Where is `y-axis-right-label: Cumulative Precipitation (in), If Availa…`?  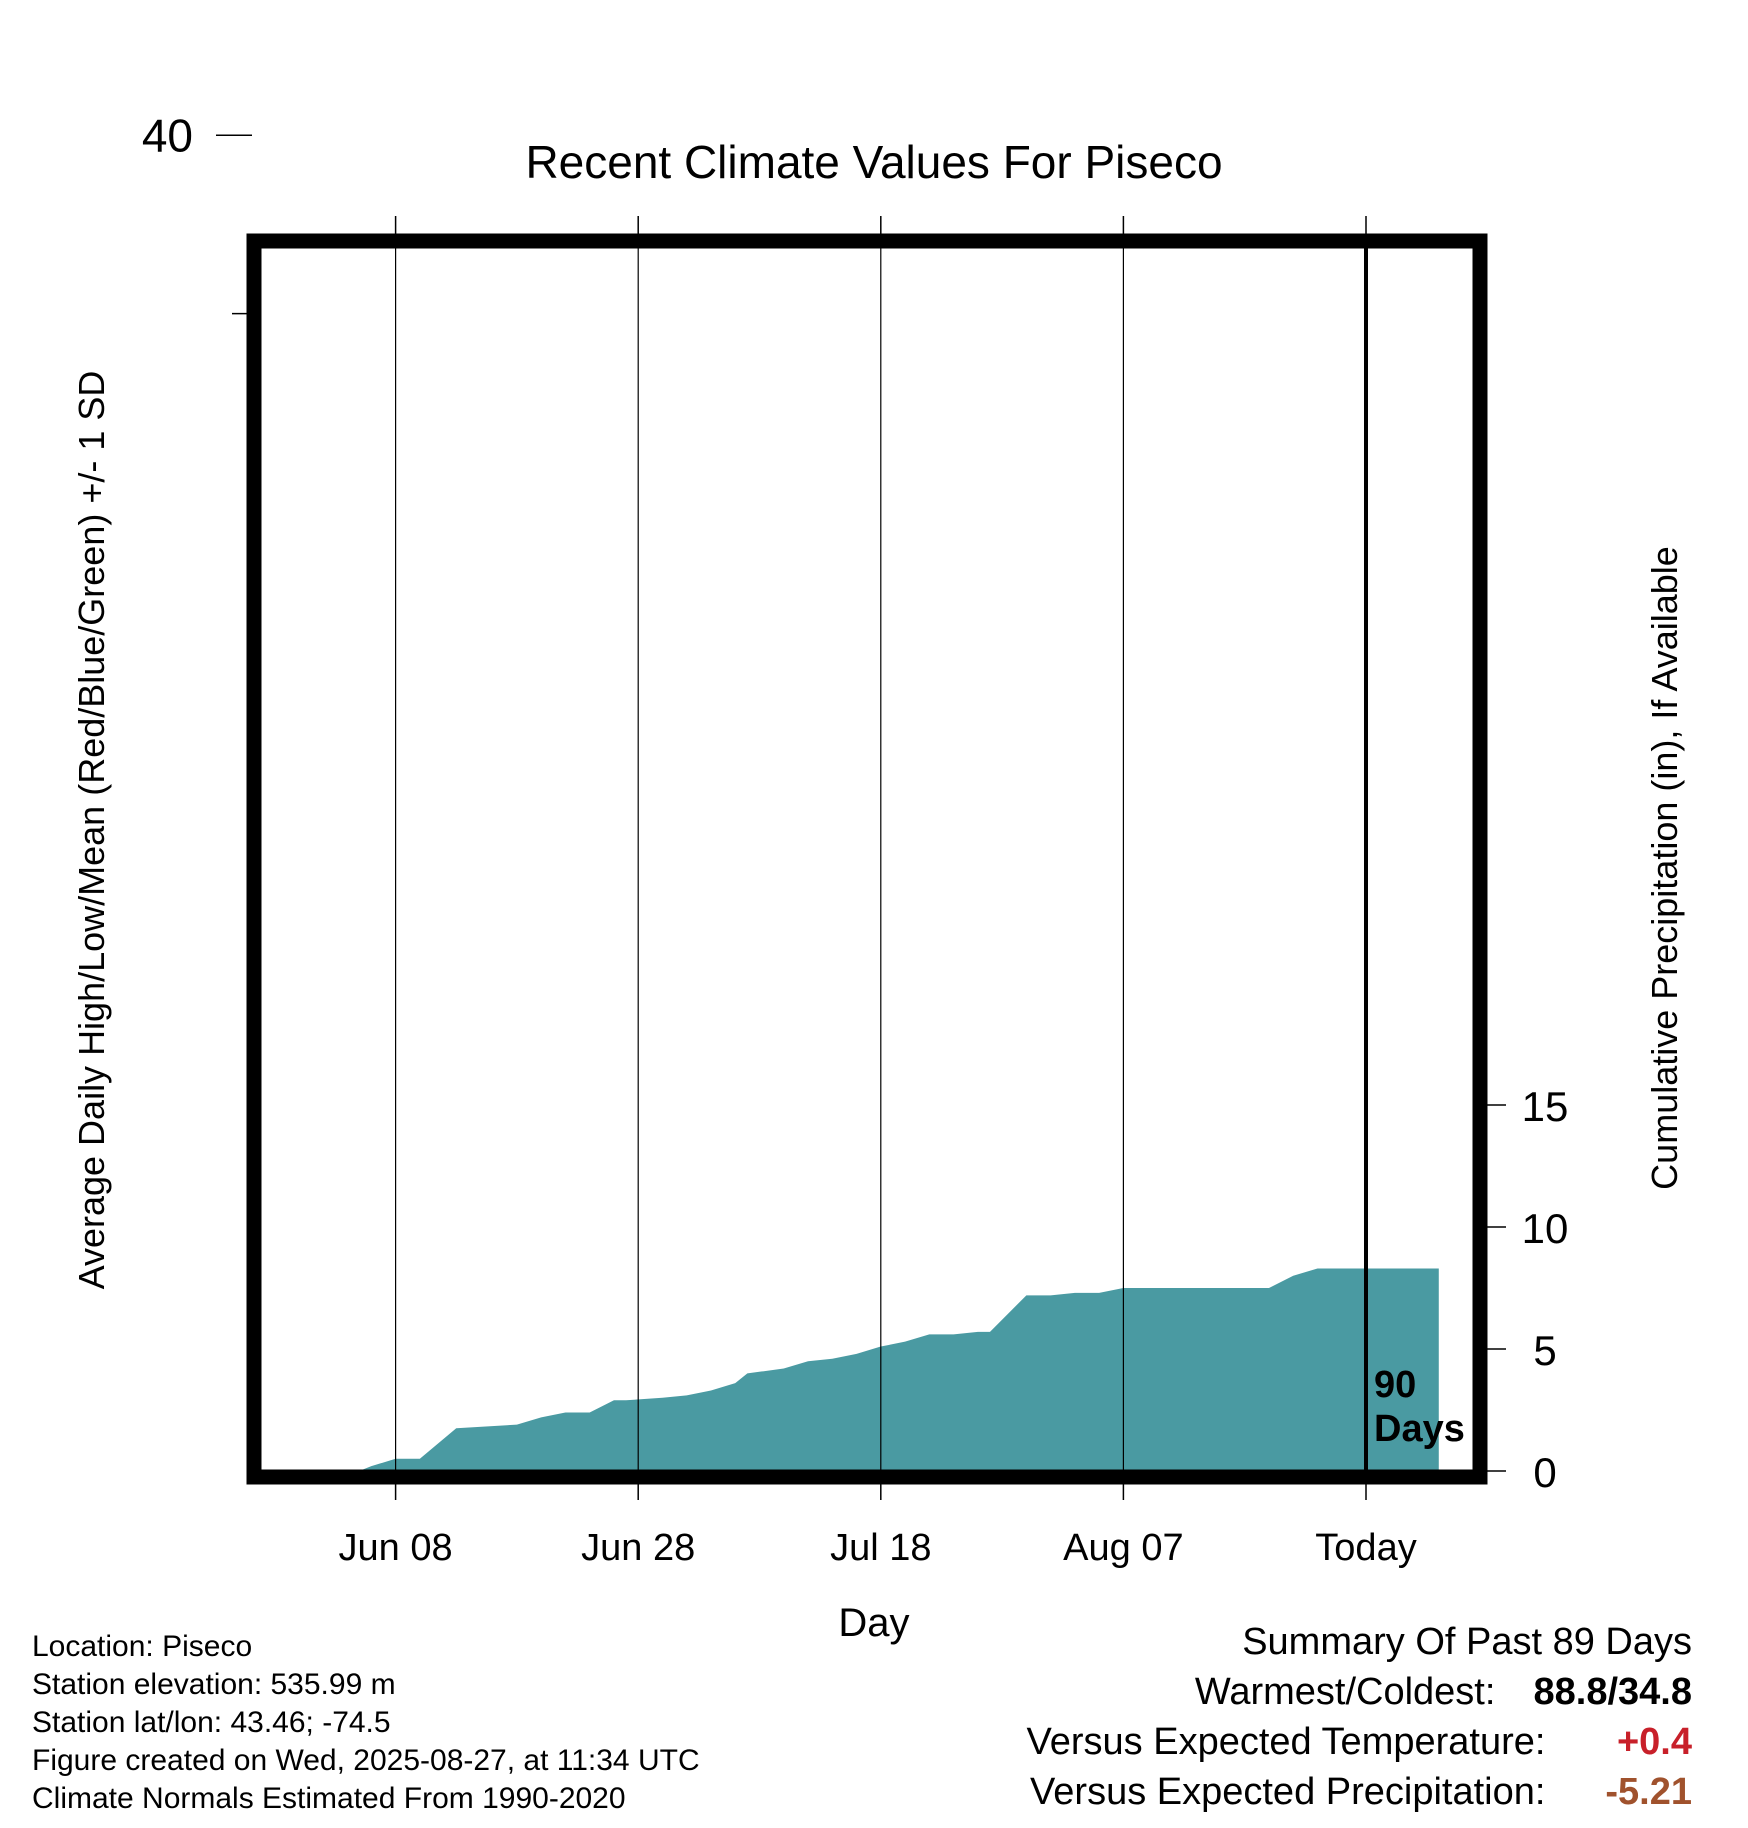 y-axis-right-label: Cumulative Precipitation (in), If Availa… is located at coordinates (1664, 868).